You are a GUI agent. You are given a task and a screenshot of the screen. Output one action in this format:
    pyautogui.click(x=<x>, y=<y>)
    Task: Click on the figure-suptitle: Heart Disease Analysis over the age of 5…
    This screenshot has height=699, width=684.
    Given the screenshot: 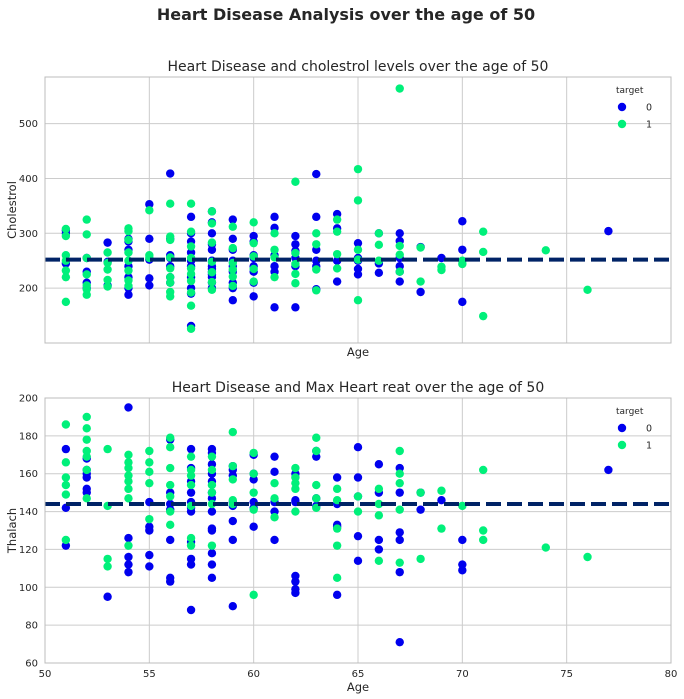 What is the action you would take?
    pyautogui.click(x=346, y=14)
    